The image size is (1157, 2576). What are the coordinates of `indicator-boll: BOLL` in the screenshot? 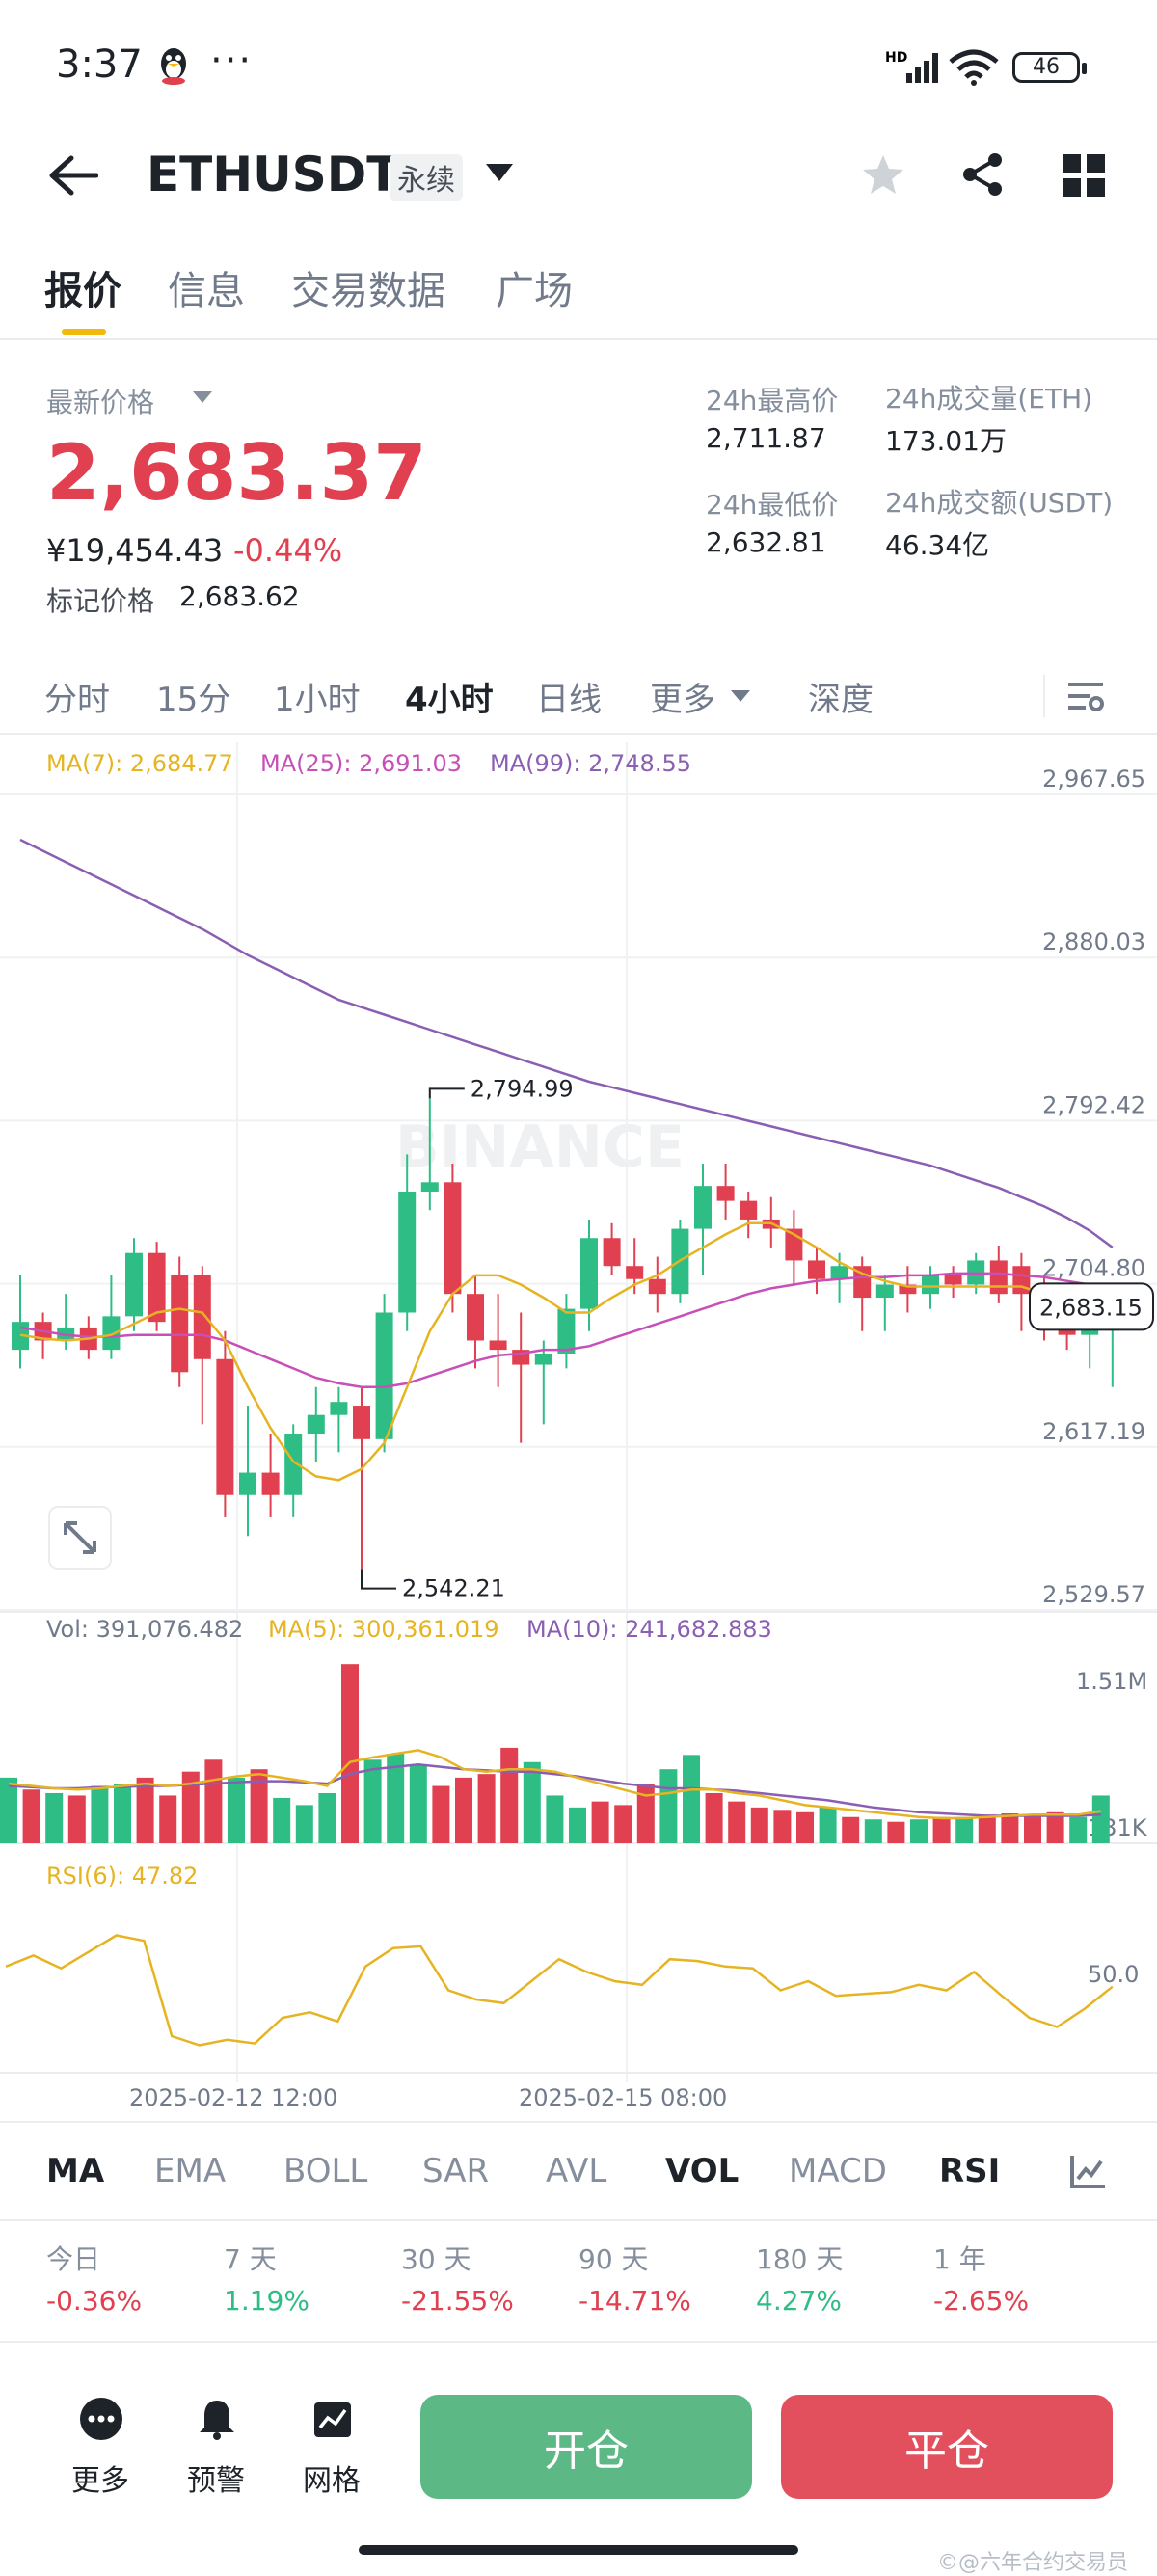 It's located at (325, 2171).